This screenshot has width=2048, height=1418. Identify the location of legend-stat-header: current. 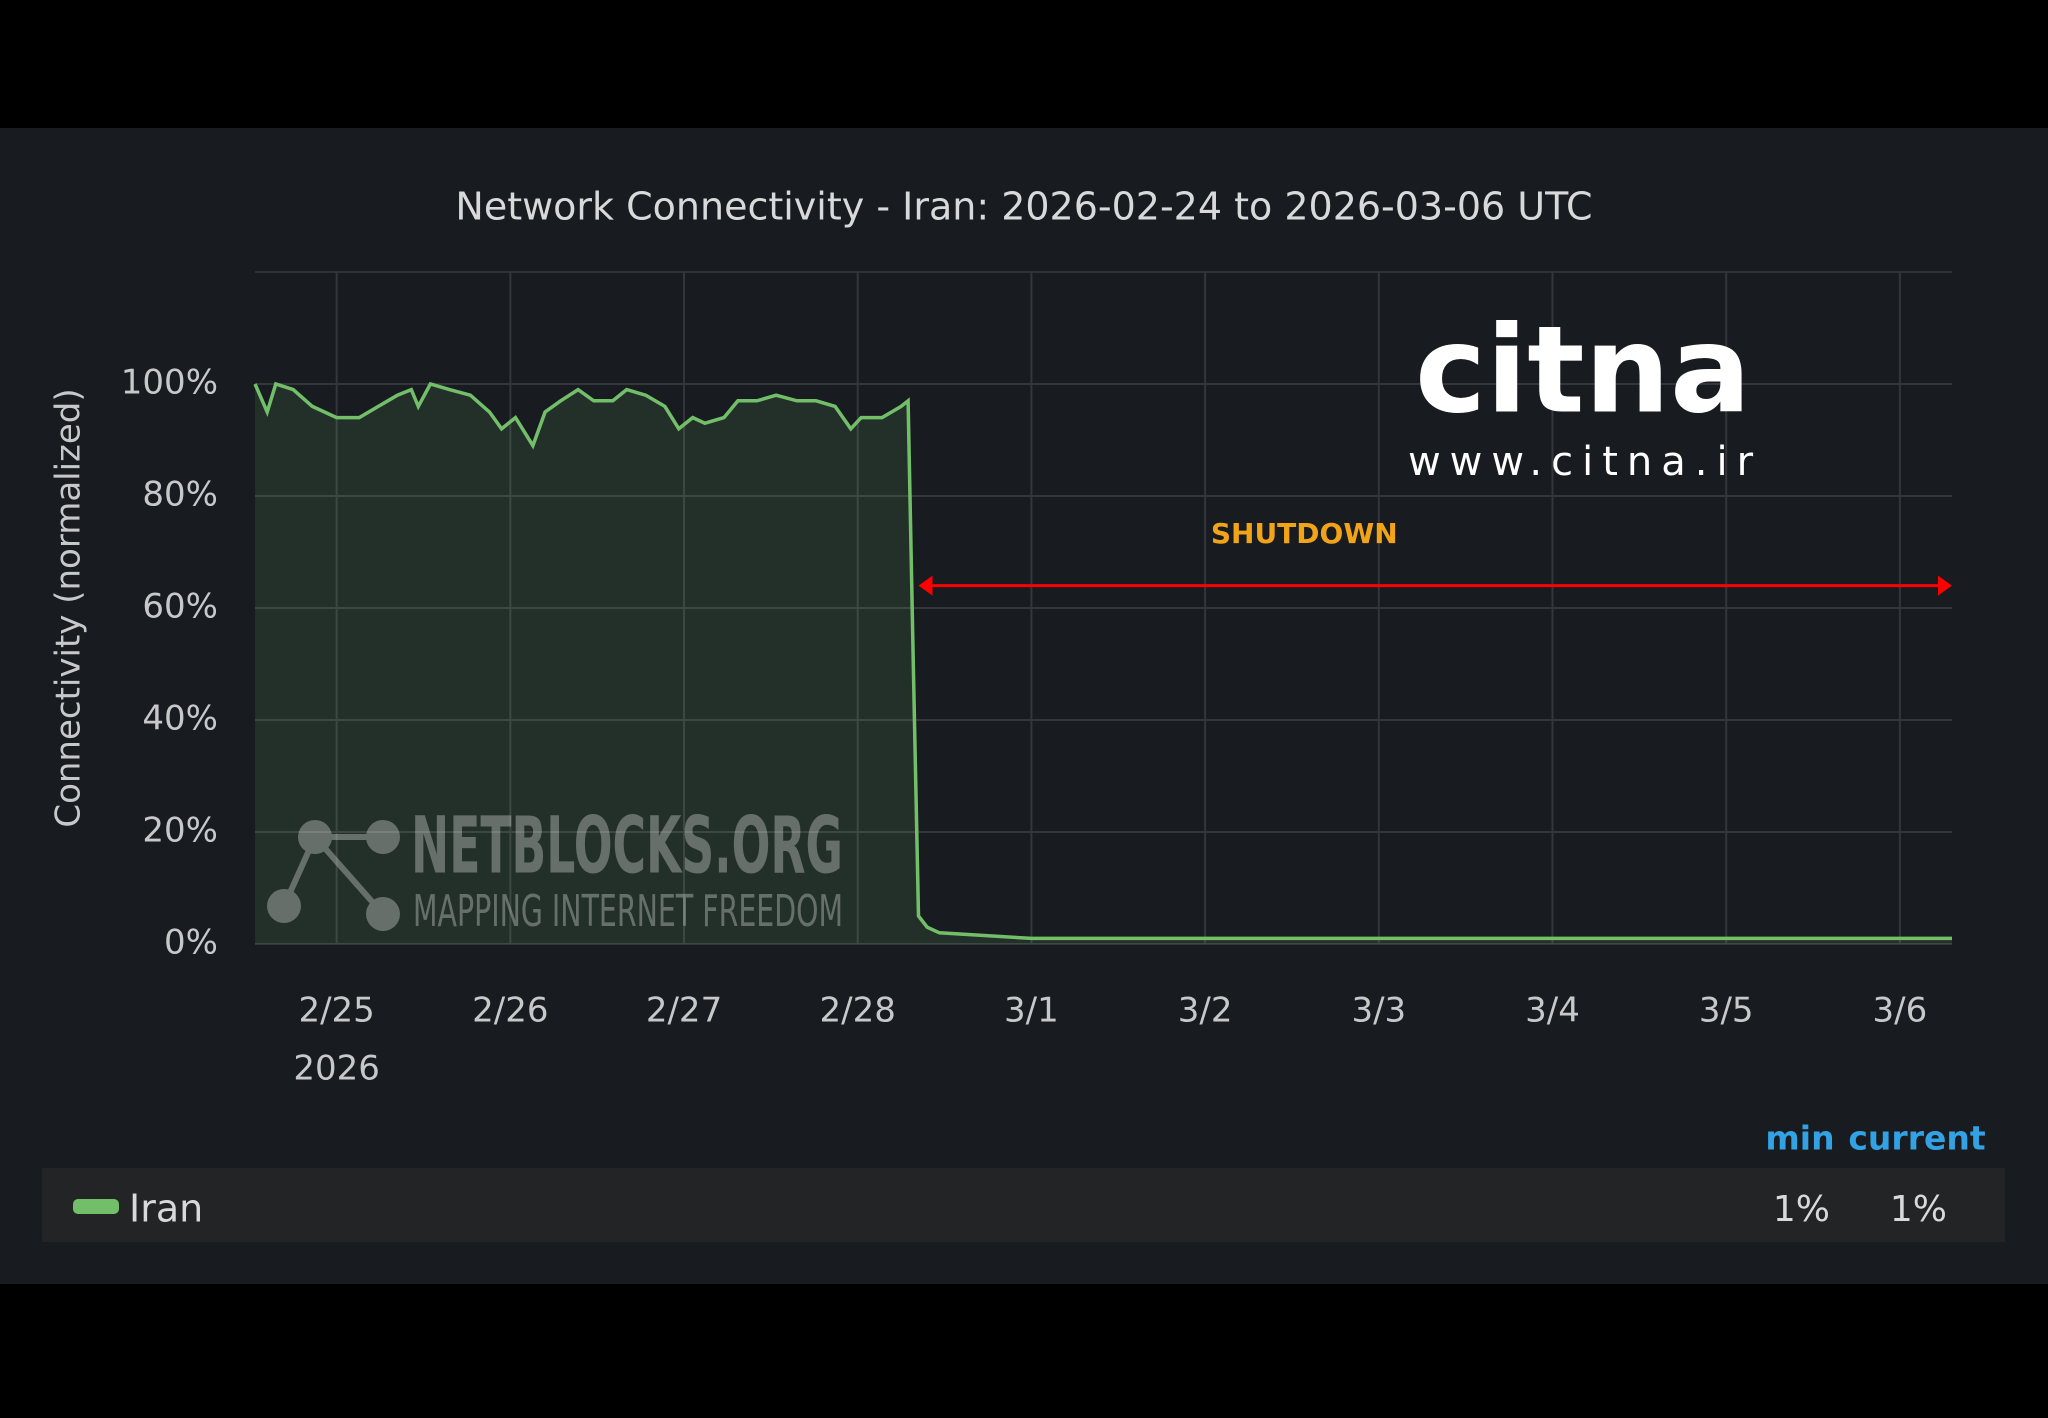
(1916, 1138).